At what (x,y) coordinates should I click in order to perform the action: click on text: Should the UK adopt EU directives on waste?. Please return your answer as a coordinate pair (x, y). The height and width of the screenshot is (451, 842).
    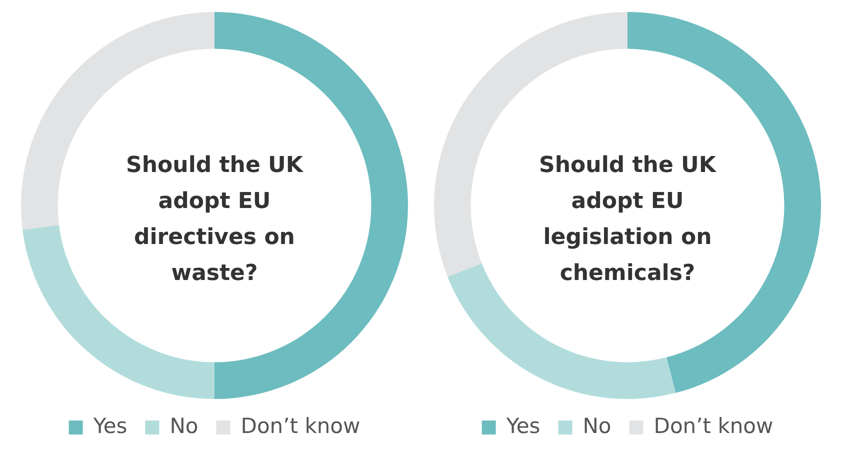
    Looking at the image, I should click on (214, 220).